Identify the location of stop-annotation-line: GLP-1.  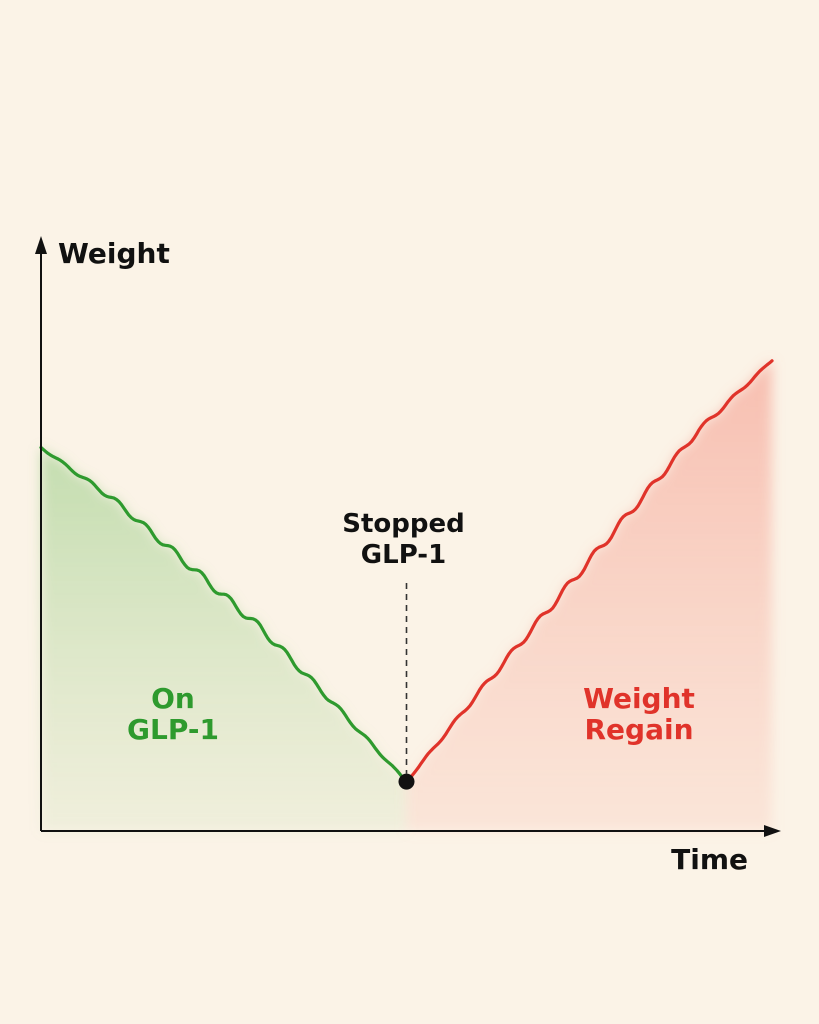
(403, 555).